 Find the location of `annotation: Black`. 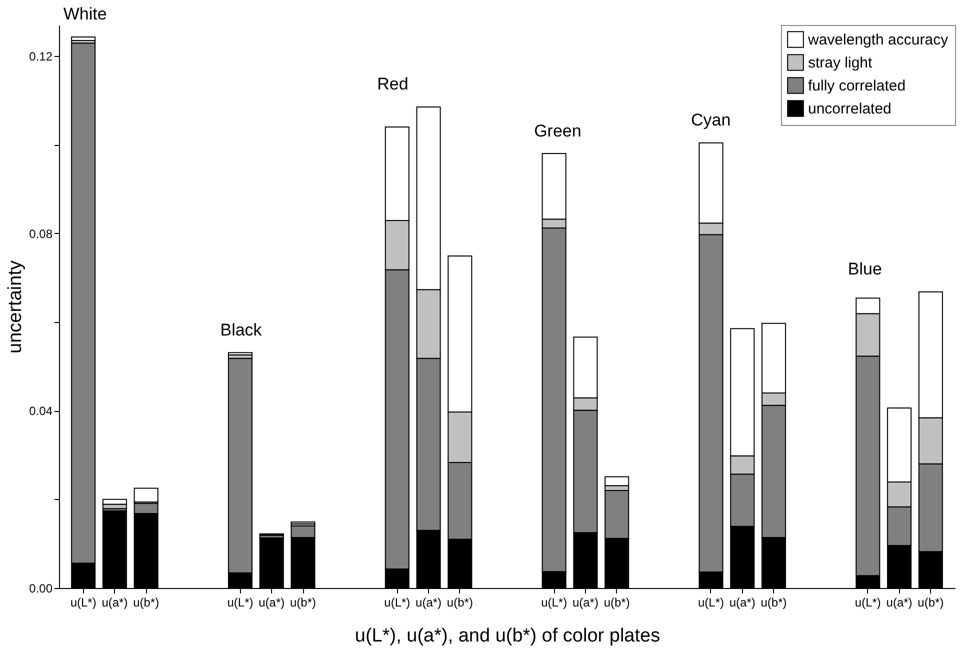

annotation: Black is located at coordinates (241, 330).